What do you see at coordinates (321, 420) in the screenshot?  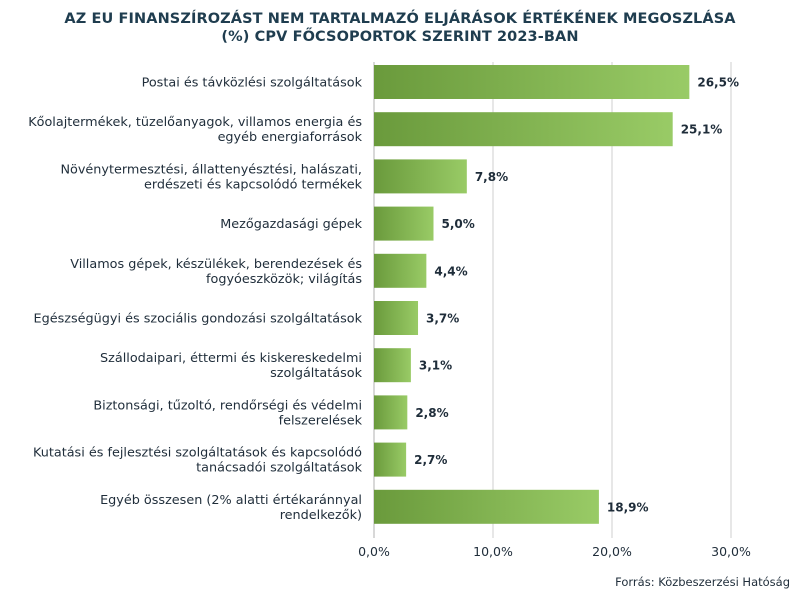 I see `category-label-line: felszerelések` at bounding box center [321, 420].